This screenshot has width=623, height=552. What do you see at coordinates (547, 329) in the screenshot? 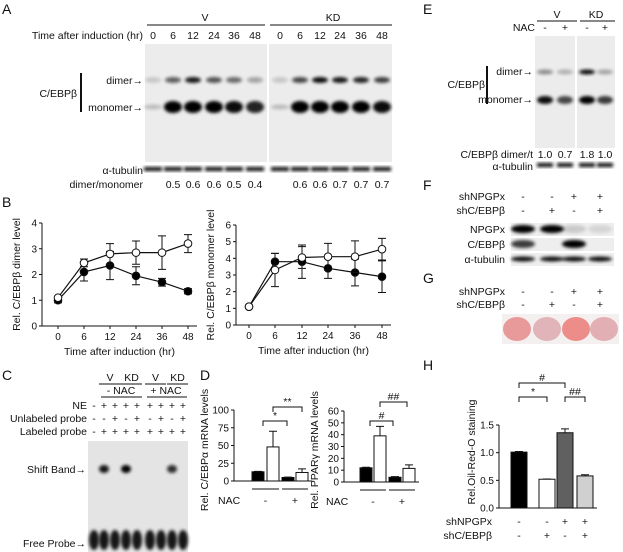
I see `stained-well` at bounding box center [547, 329].